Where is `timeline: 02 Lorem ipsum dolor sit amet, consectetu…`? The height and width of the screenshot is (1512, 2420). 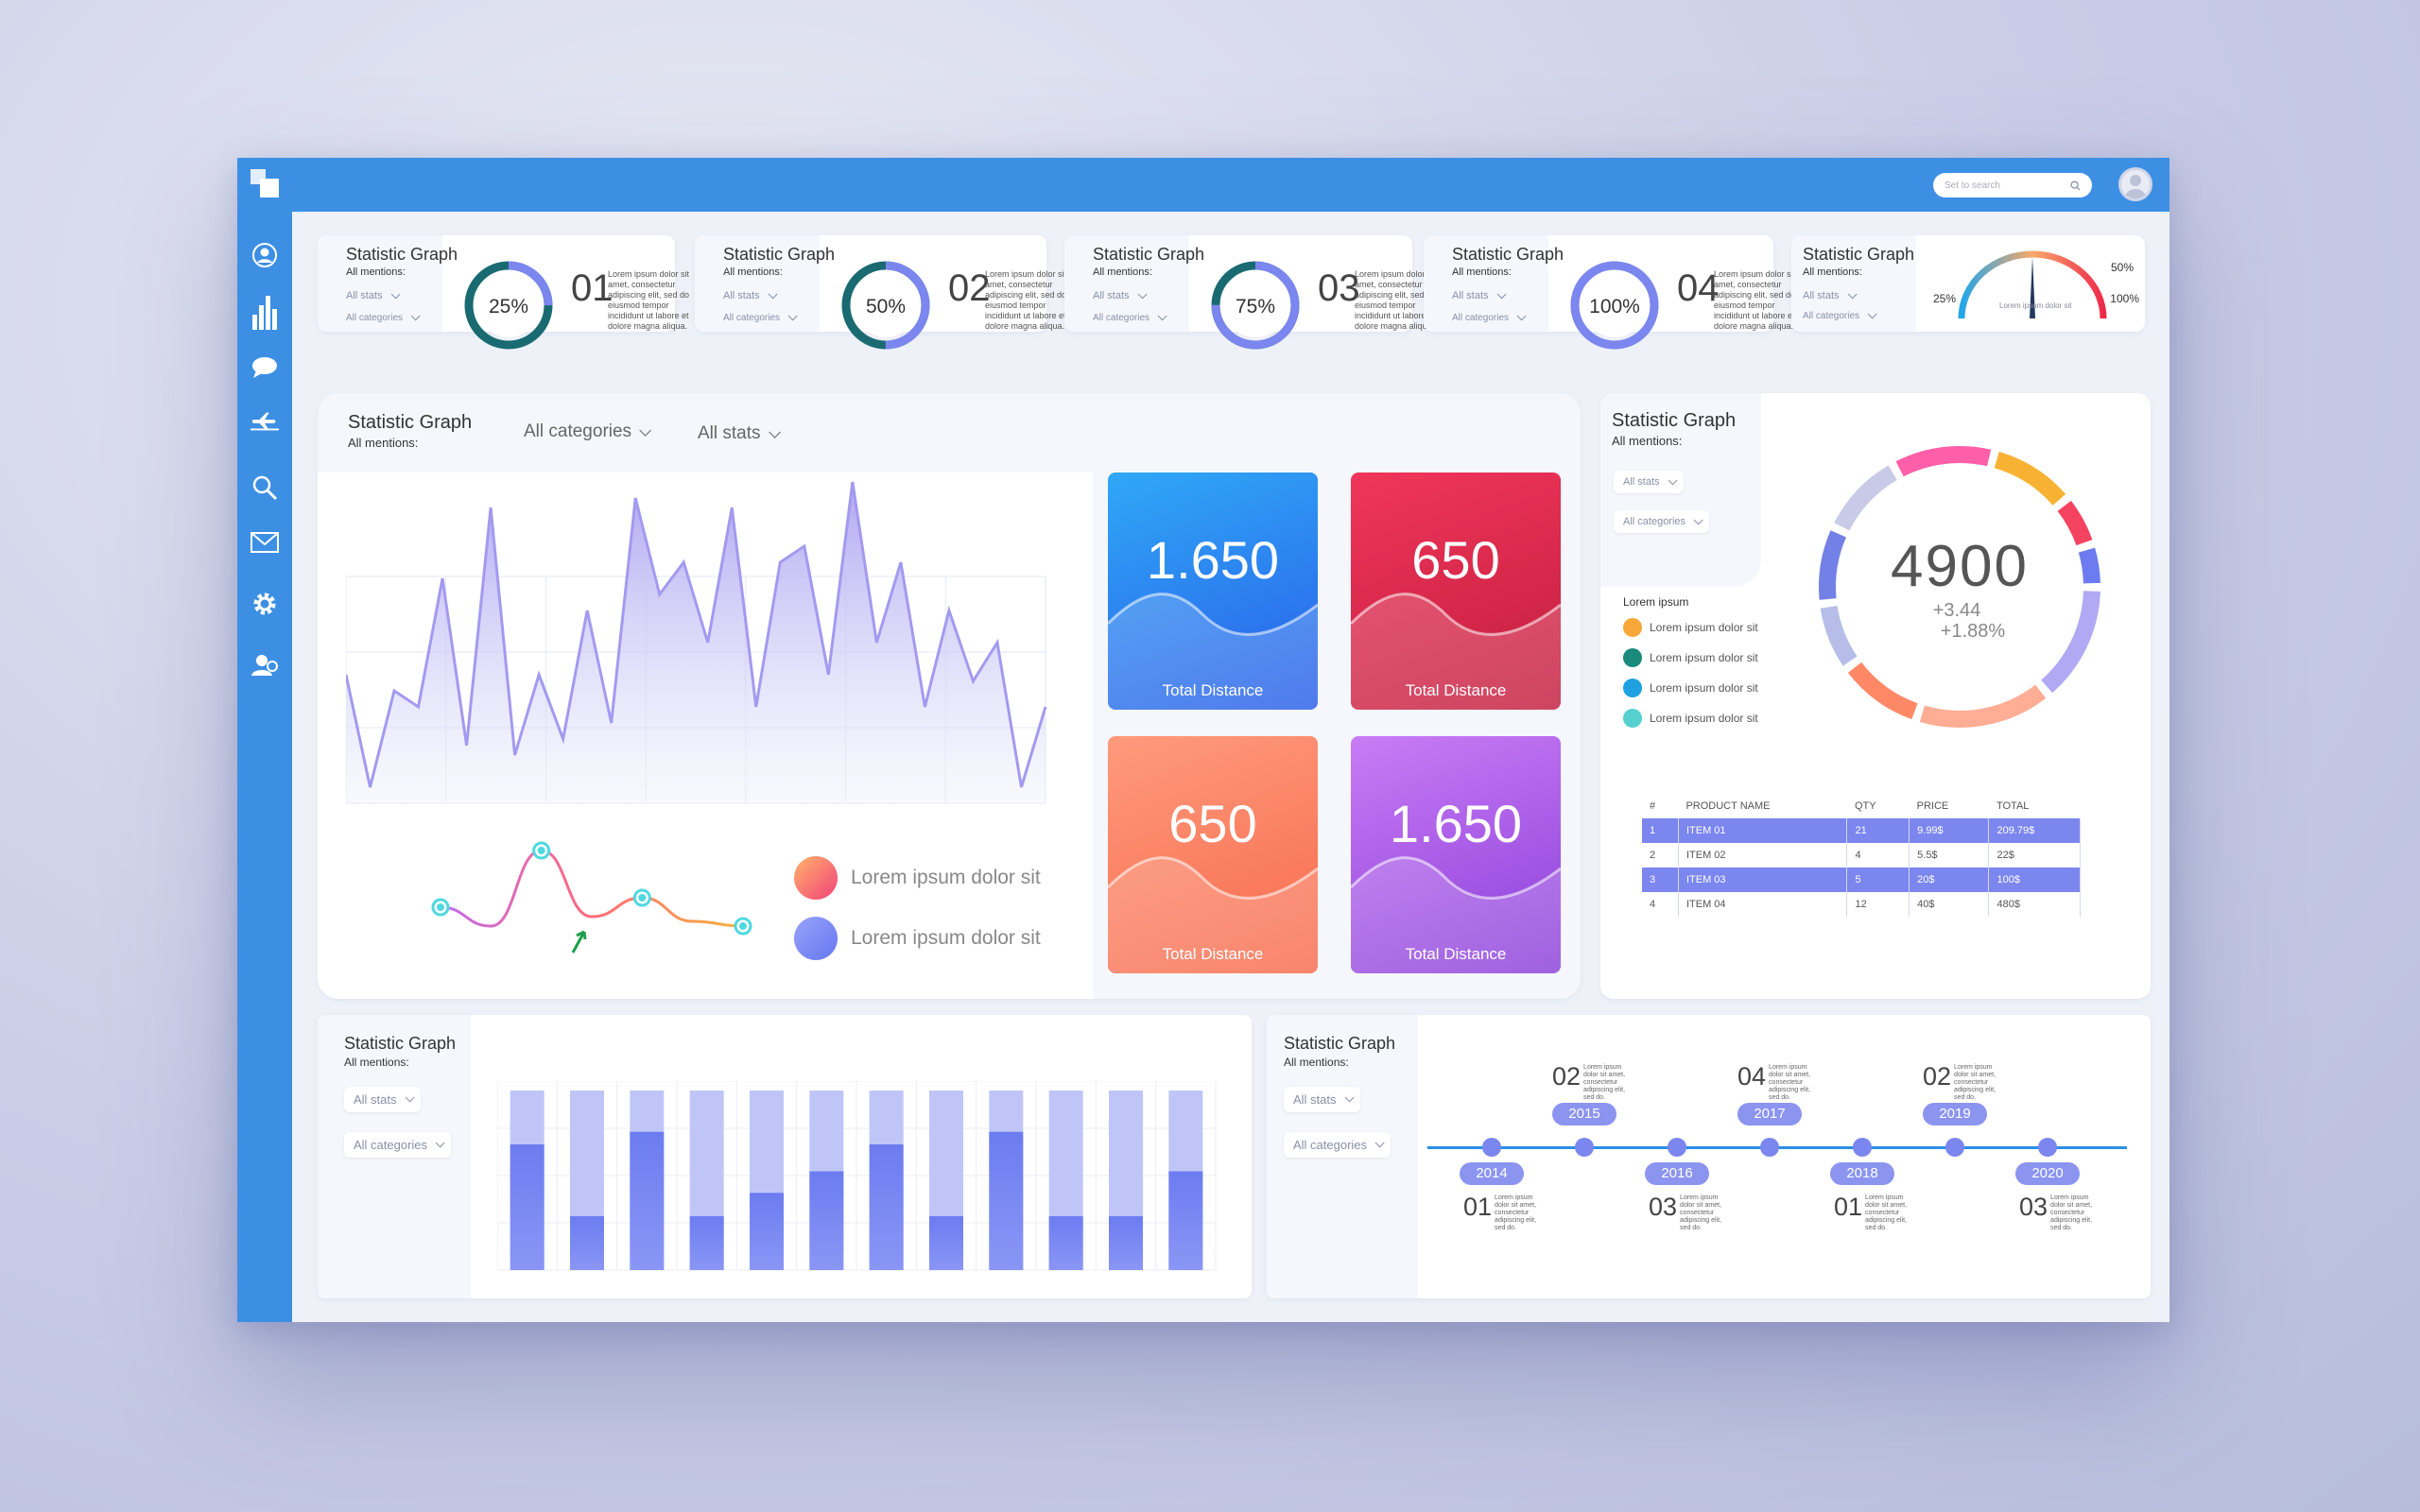 timeline: 02 Lorem ipsum dolor sit amet, consectetu… is located at coordinates (1709, 1156).